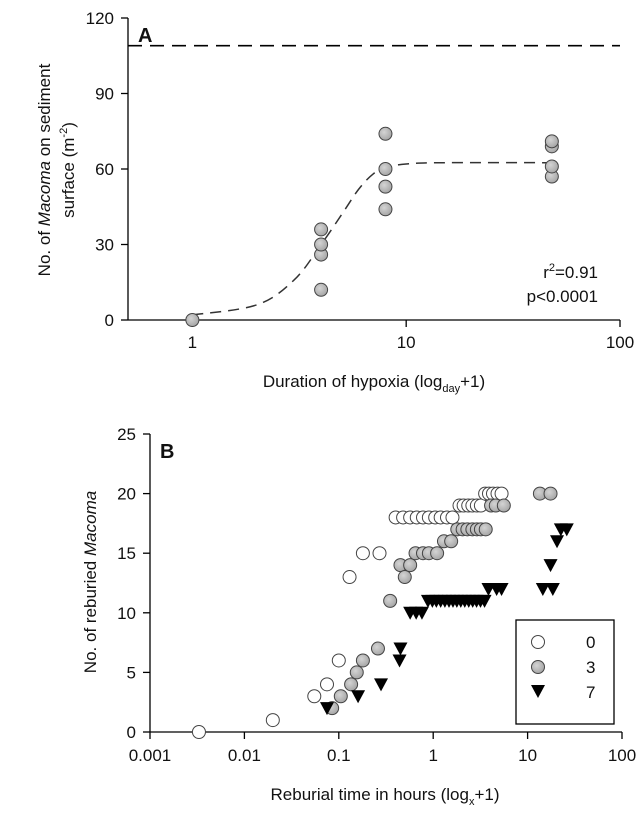 The height and width of the screenshot is (814, 640). What do you see at coordinates (432, 755) in the screenshot?
I see `panel-b-x-tick-label: 1` at bounding box center [432, 755].